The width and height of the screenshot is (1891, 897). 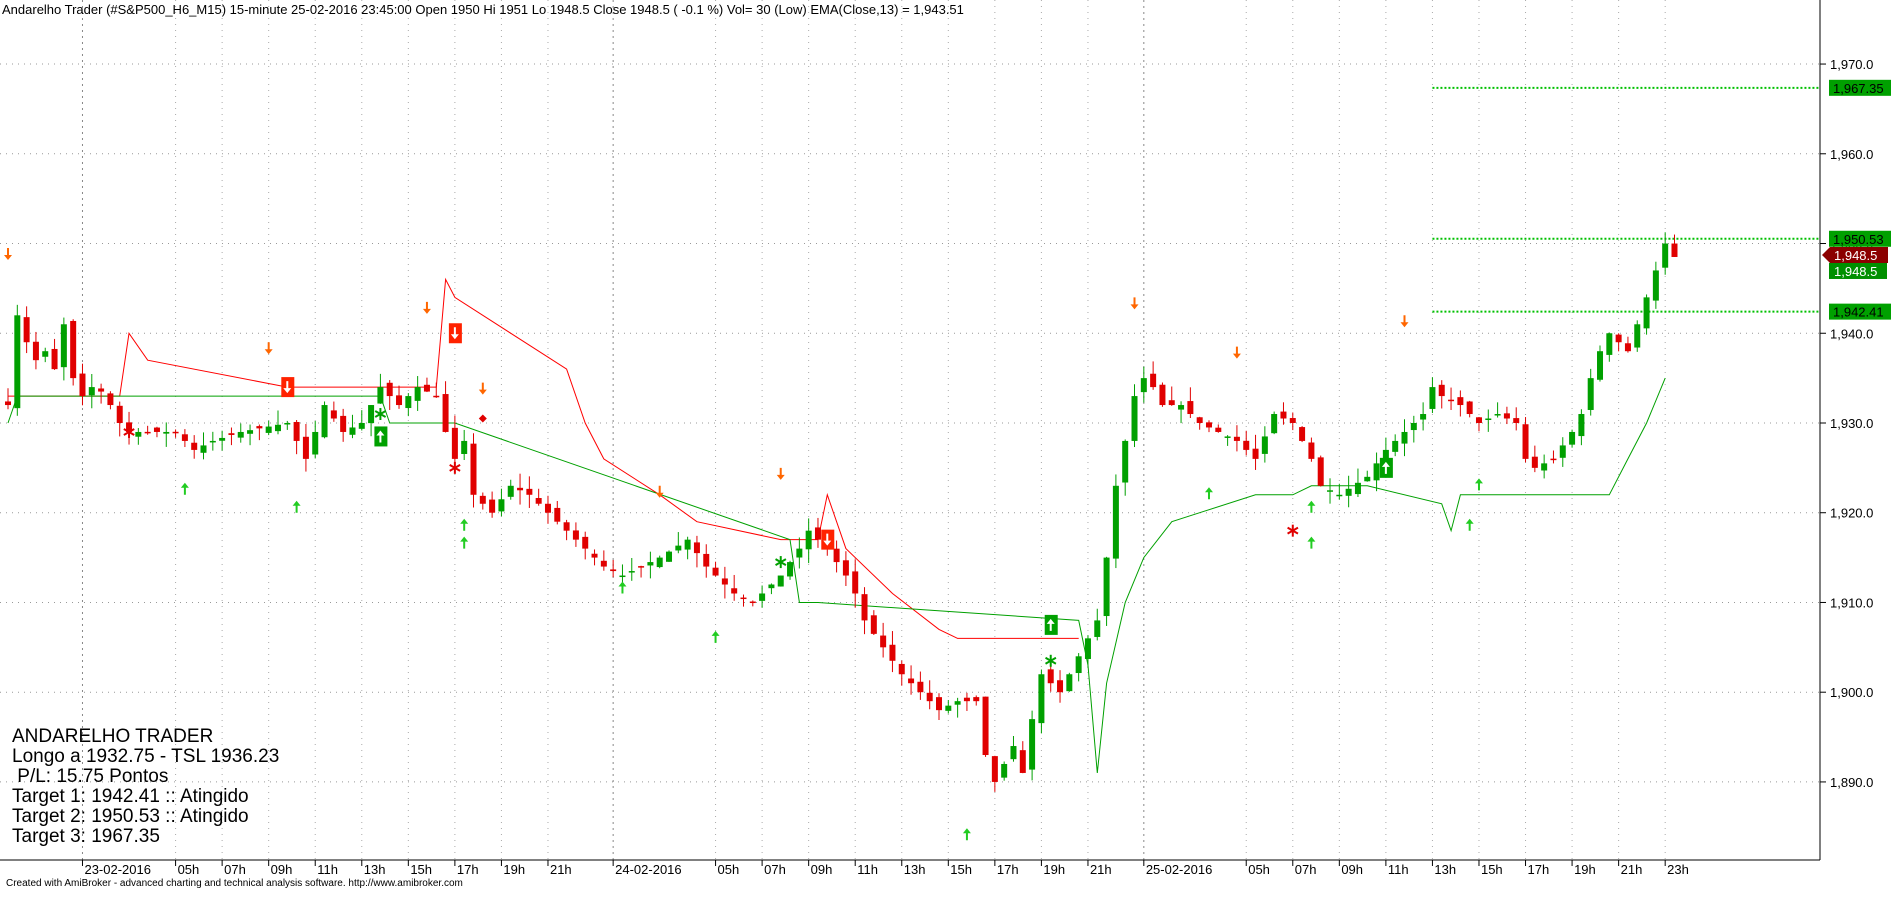 What do you see at coordinates (1858, 270) in the screenshot?
I see `close-price-tag` at bounding box center [1858, 270].